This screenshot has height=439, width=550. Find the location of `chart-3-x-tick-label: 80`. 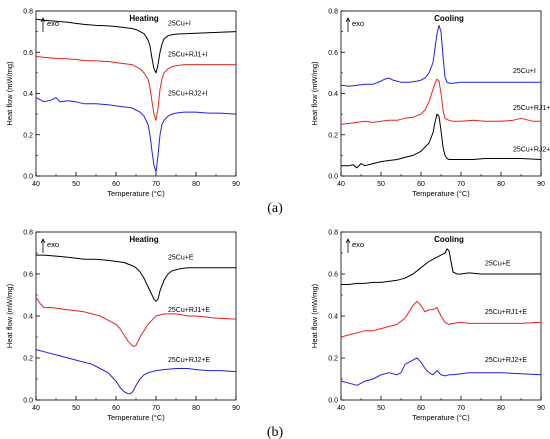

chart-3-x-tick-label: 80 is located at coordinates (196, 408).